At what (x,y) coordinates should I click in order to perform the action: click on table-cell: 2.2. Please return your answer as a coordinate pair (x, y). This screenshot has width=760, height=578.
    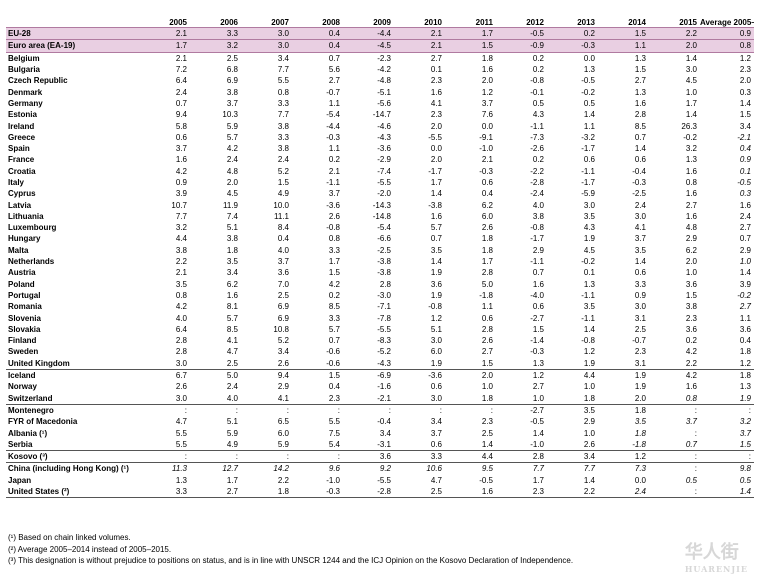
    Looking at the image, I should click on (283, 480).